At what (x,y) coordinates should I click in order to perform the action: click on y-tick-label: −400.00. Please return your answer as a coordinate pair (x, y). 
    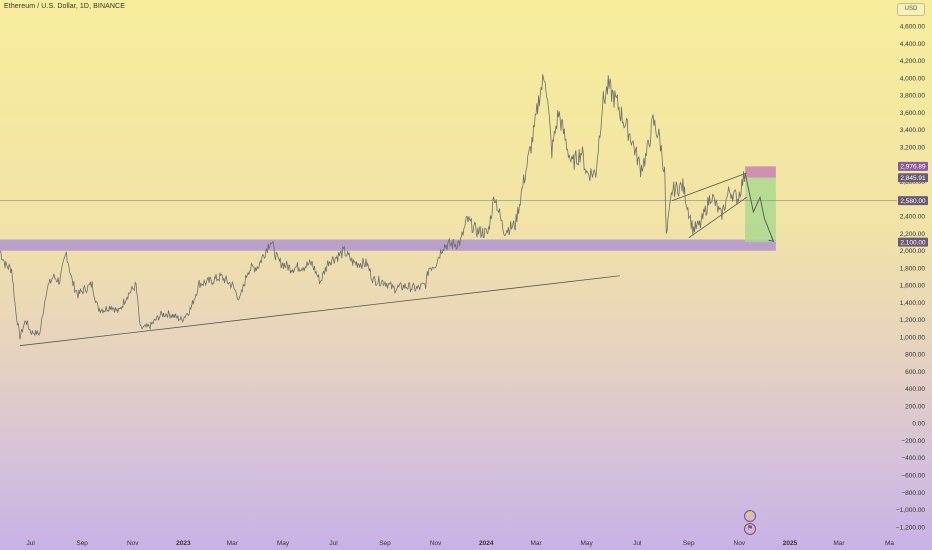
    Looking at the image, I should click on (913, 458).